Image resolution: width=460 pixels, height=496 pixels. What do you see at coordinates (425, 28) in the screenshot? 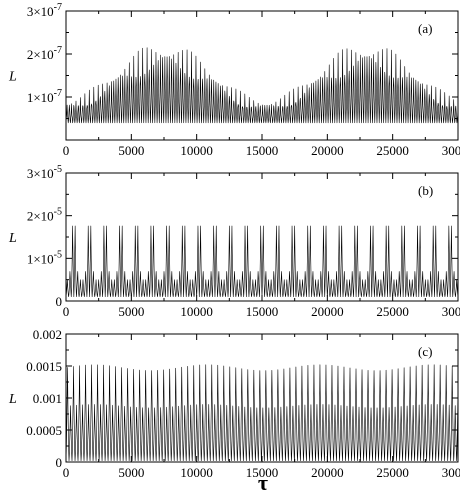
I see `panel-tag-a: (a)` at bounding box center [425, 28].